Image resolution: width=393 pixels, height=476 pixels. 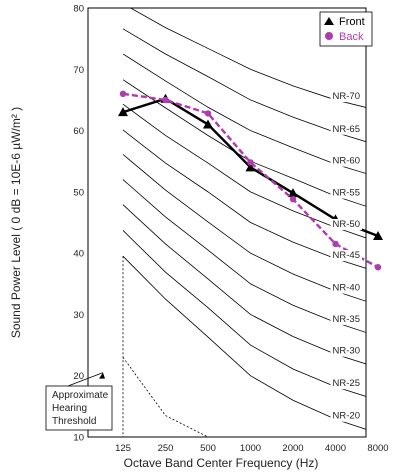 I want to click on nr-label-nr-70: NR-70, so click(x=346, y=96).